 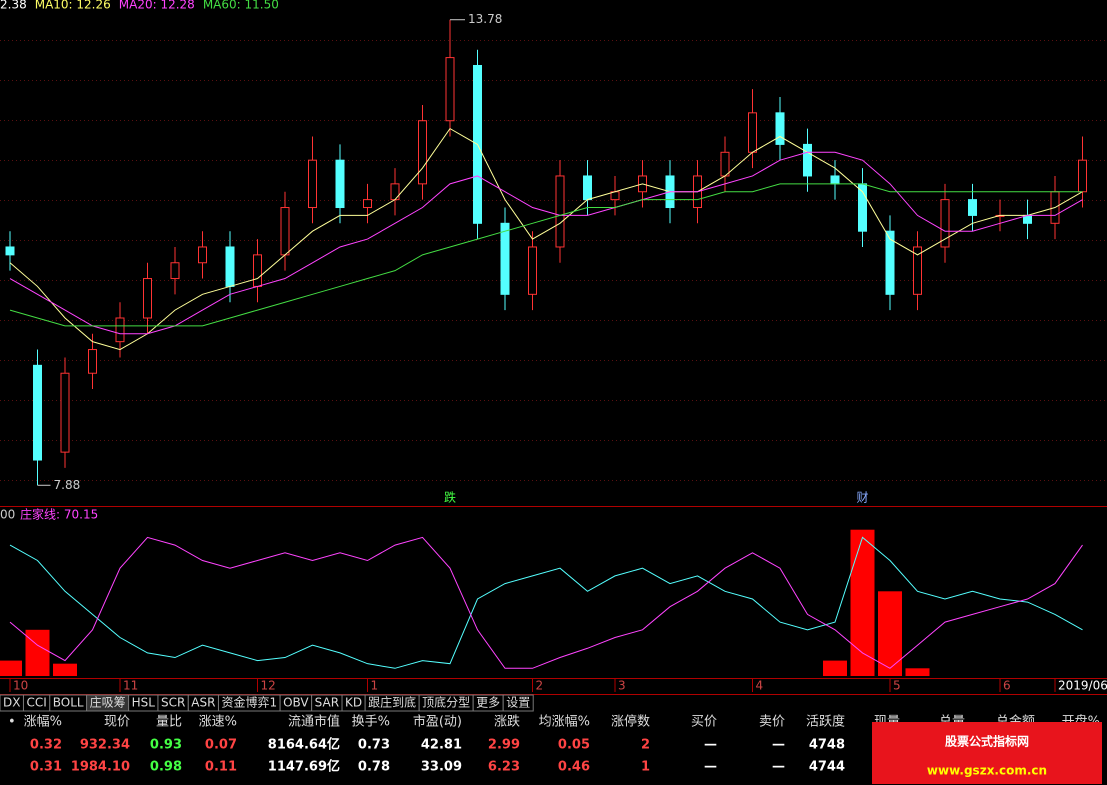 I want to click on table-header: 流通市值, so click(x=314, y=722).